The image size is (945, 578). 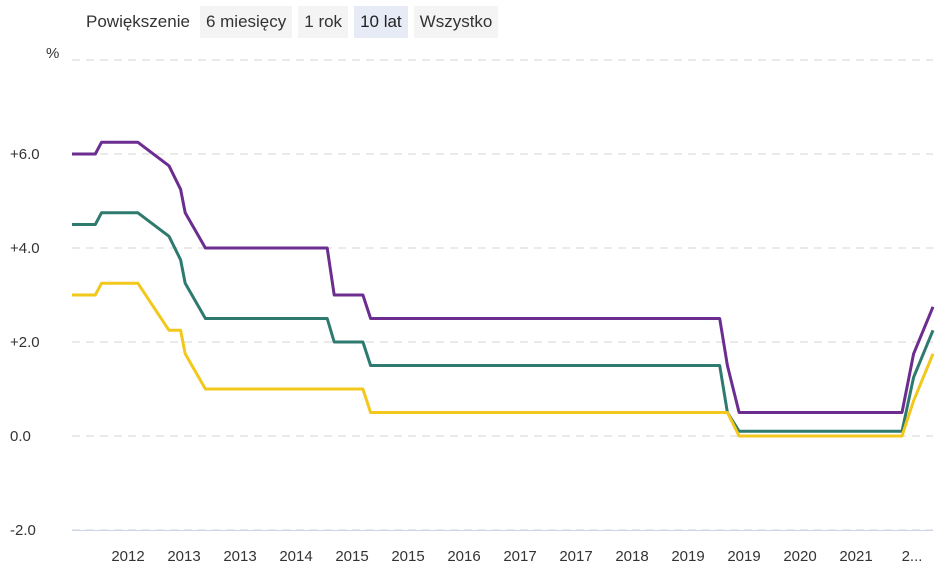 What do you see at coordinates (323, 22) in the screenshot?
I see `zoom-1-year-button: 1 rok` at bounding box center [323, 22].